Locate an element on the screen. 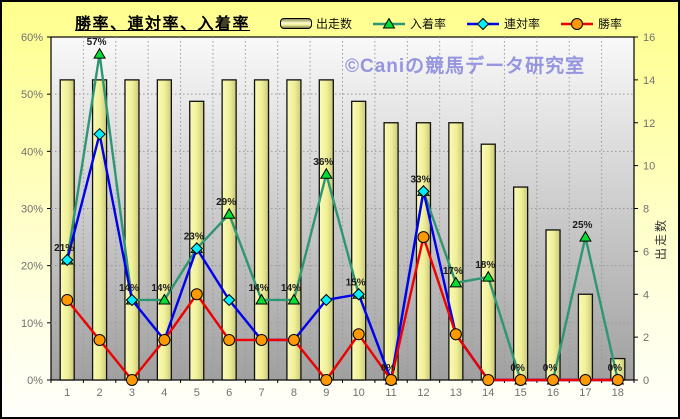  left-axis-label: 10% is located at coordinates (32, 324).